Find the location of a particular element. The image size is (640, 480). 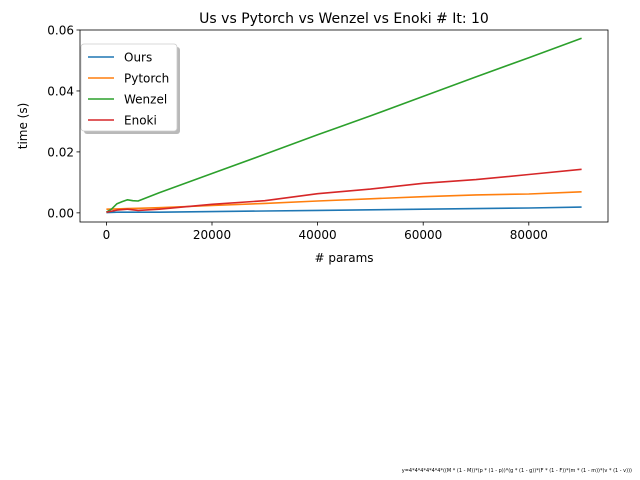

x-tick-label: 0 is located at coordinates (107, 235).